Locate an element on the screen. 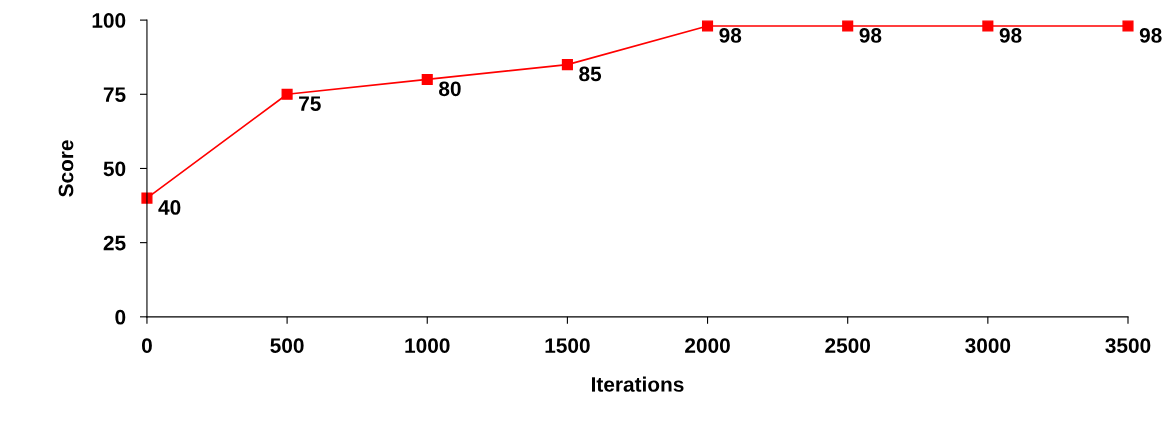 The image size is (1170, 437). data-label: 75 is located at coordinates (310, 103).